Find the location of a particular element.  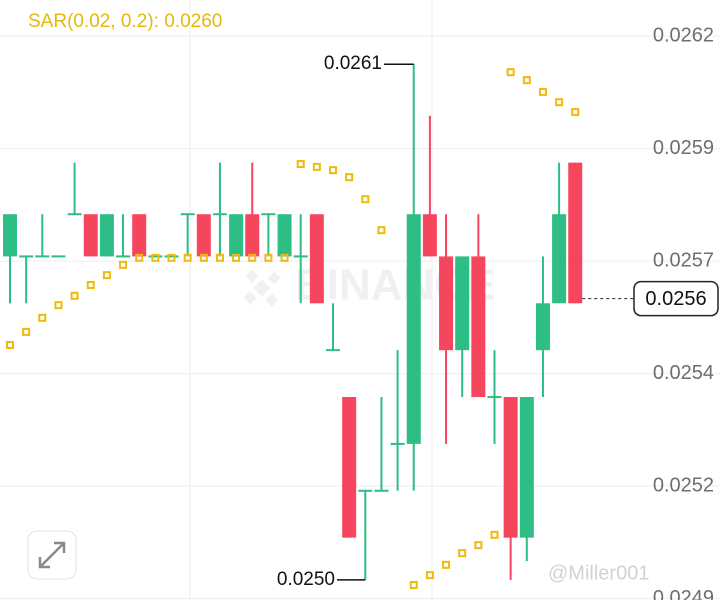

expand-icon is located at coordinates (52, 555).